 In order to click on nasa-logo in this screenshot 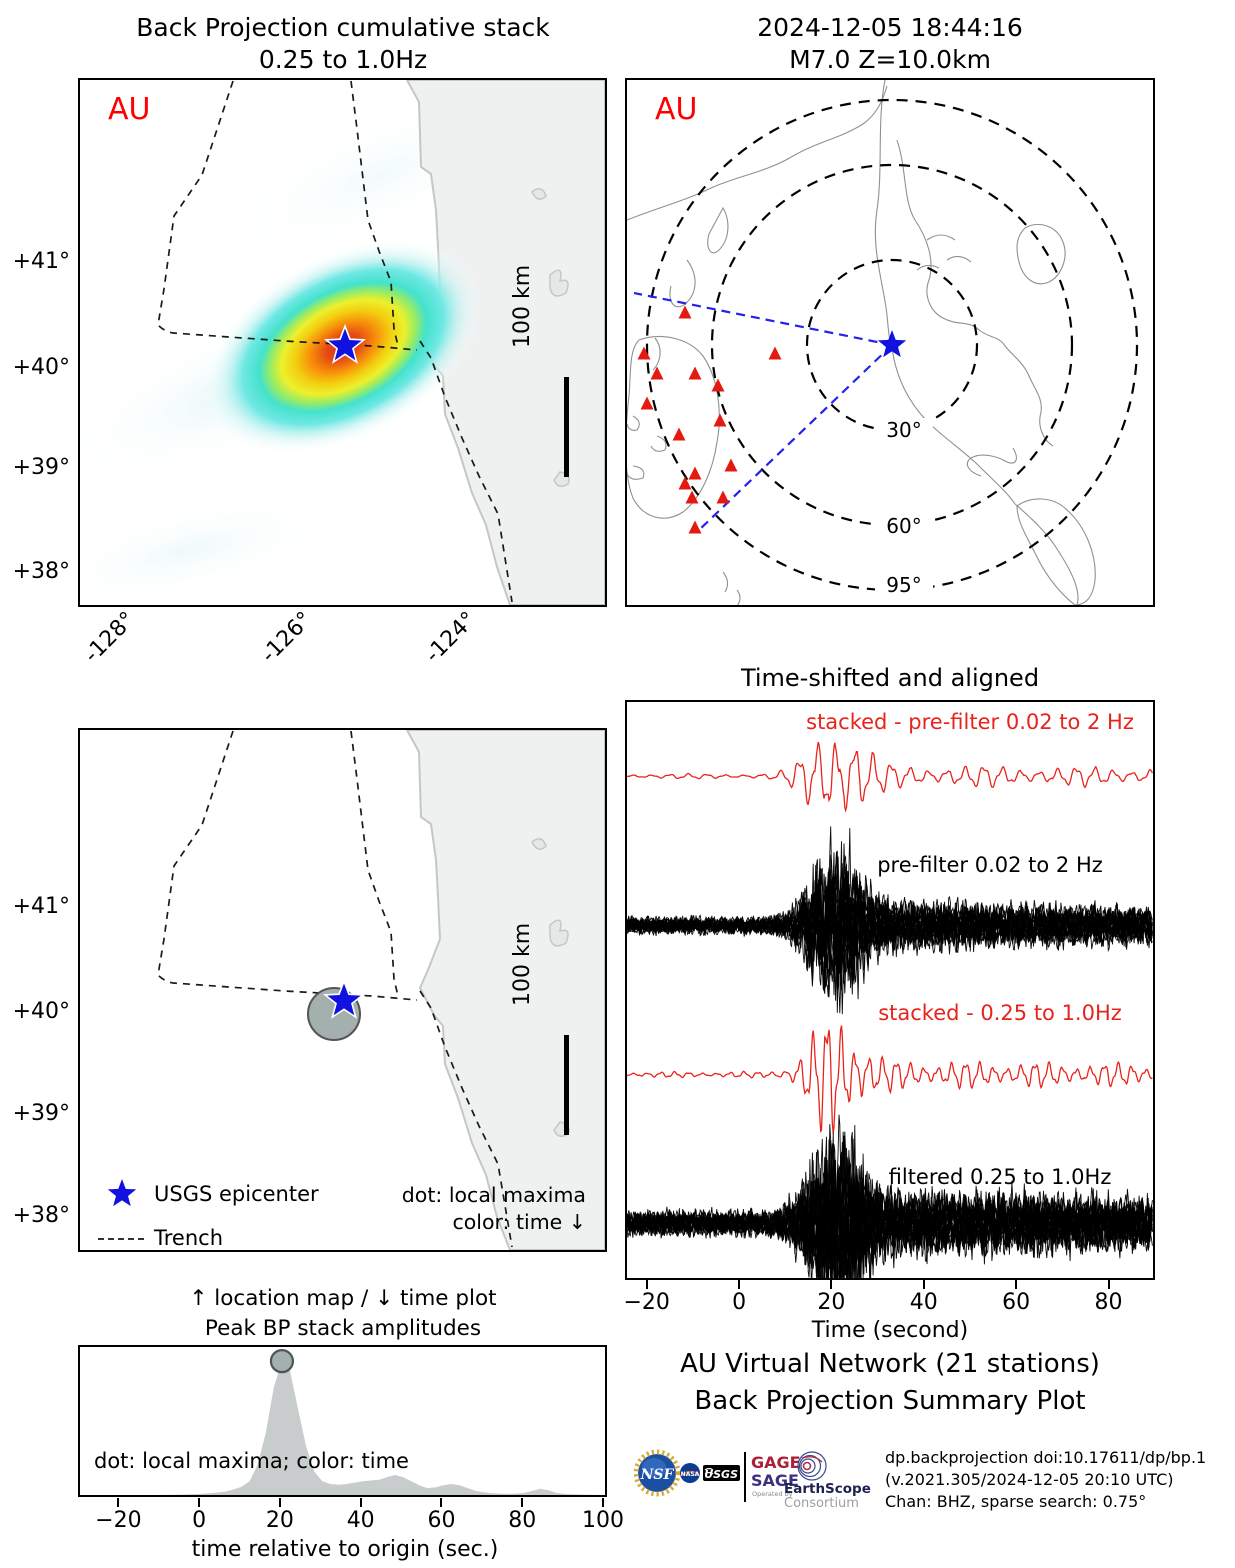, I will do `click(690, 1473)`.